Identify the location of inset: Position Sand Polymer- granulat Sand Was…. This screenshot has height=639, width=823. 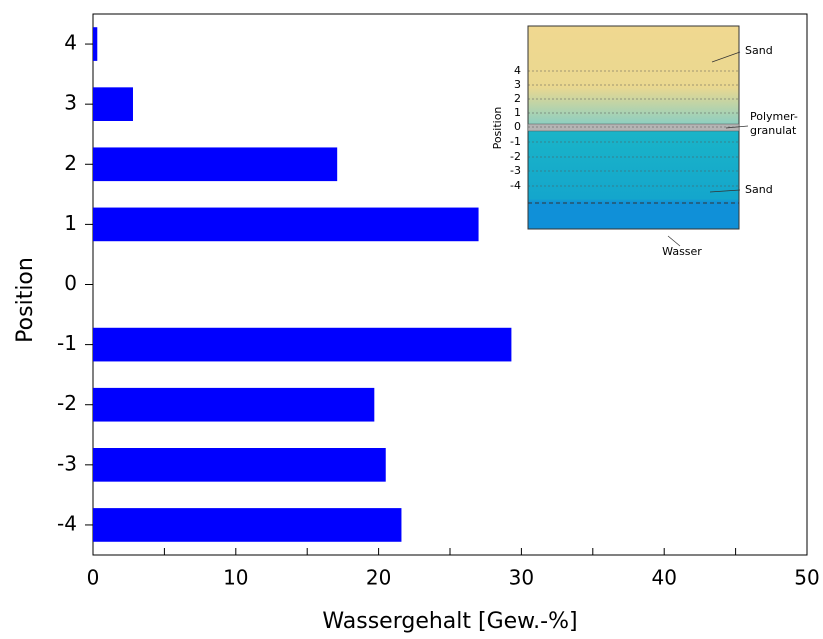
(644, 141).